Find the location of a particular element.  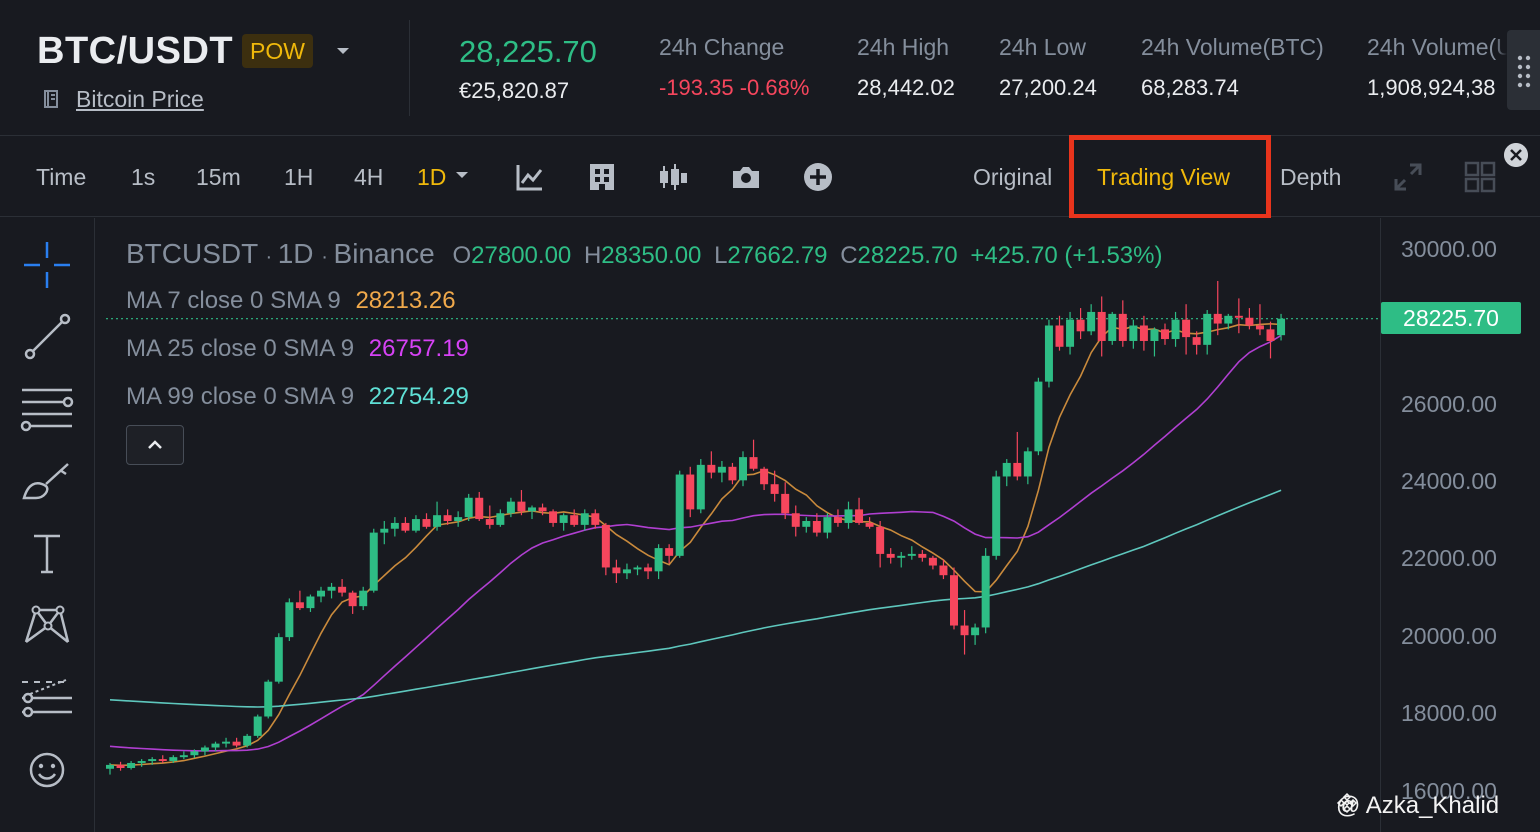

layout-grid-icon is located at coordinates (1480, 177).